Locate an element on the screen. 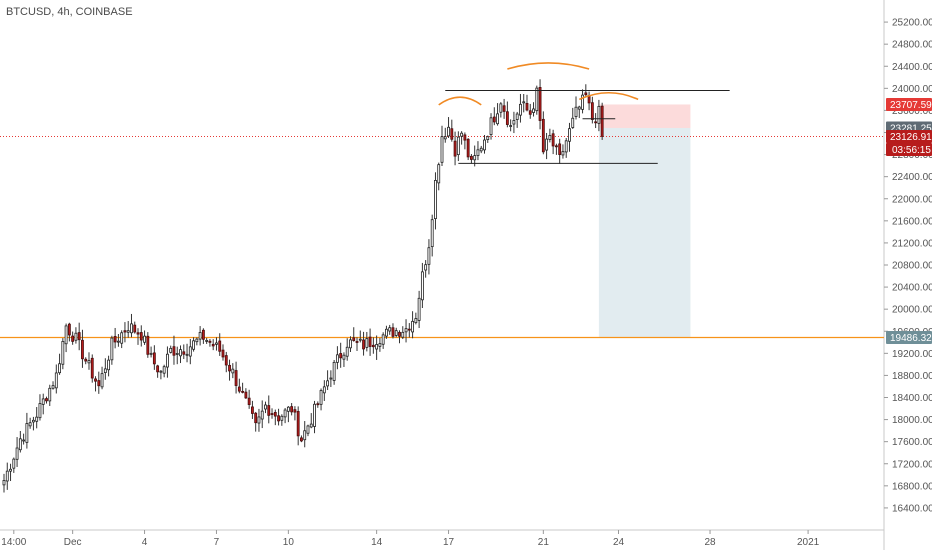 The height and width of the screenshot is (550, 932). time-tick-label: 21 is located at coordinates (544, 542).